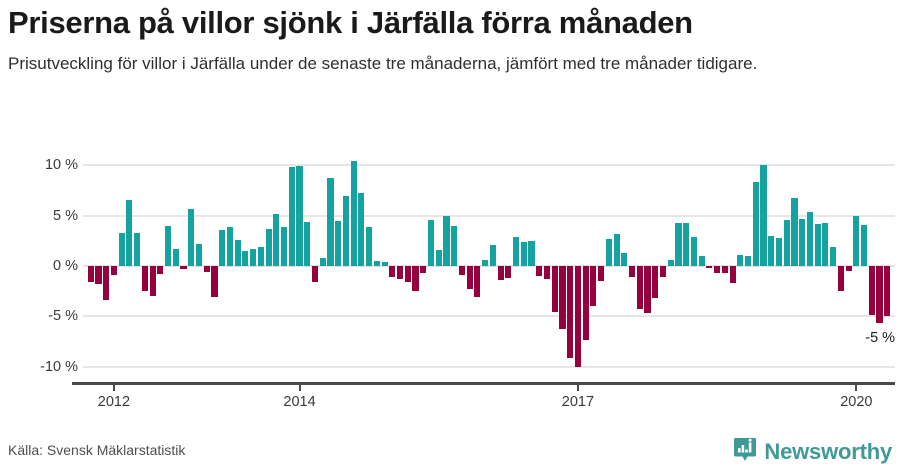 This screenshot has width=900, height=474. Describe the element at coordinates (577, 388) in the screenshot. I see `x-tick-mark-2017` at that location.